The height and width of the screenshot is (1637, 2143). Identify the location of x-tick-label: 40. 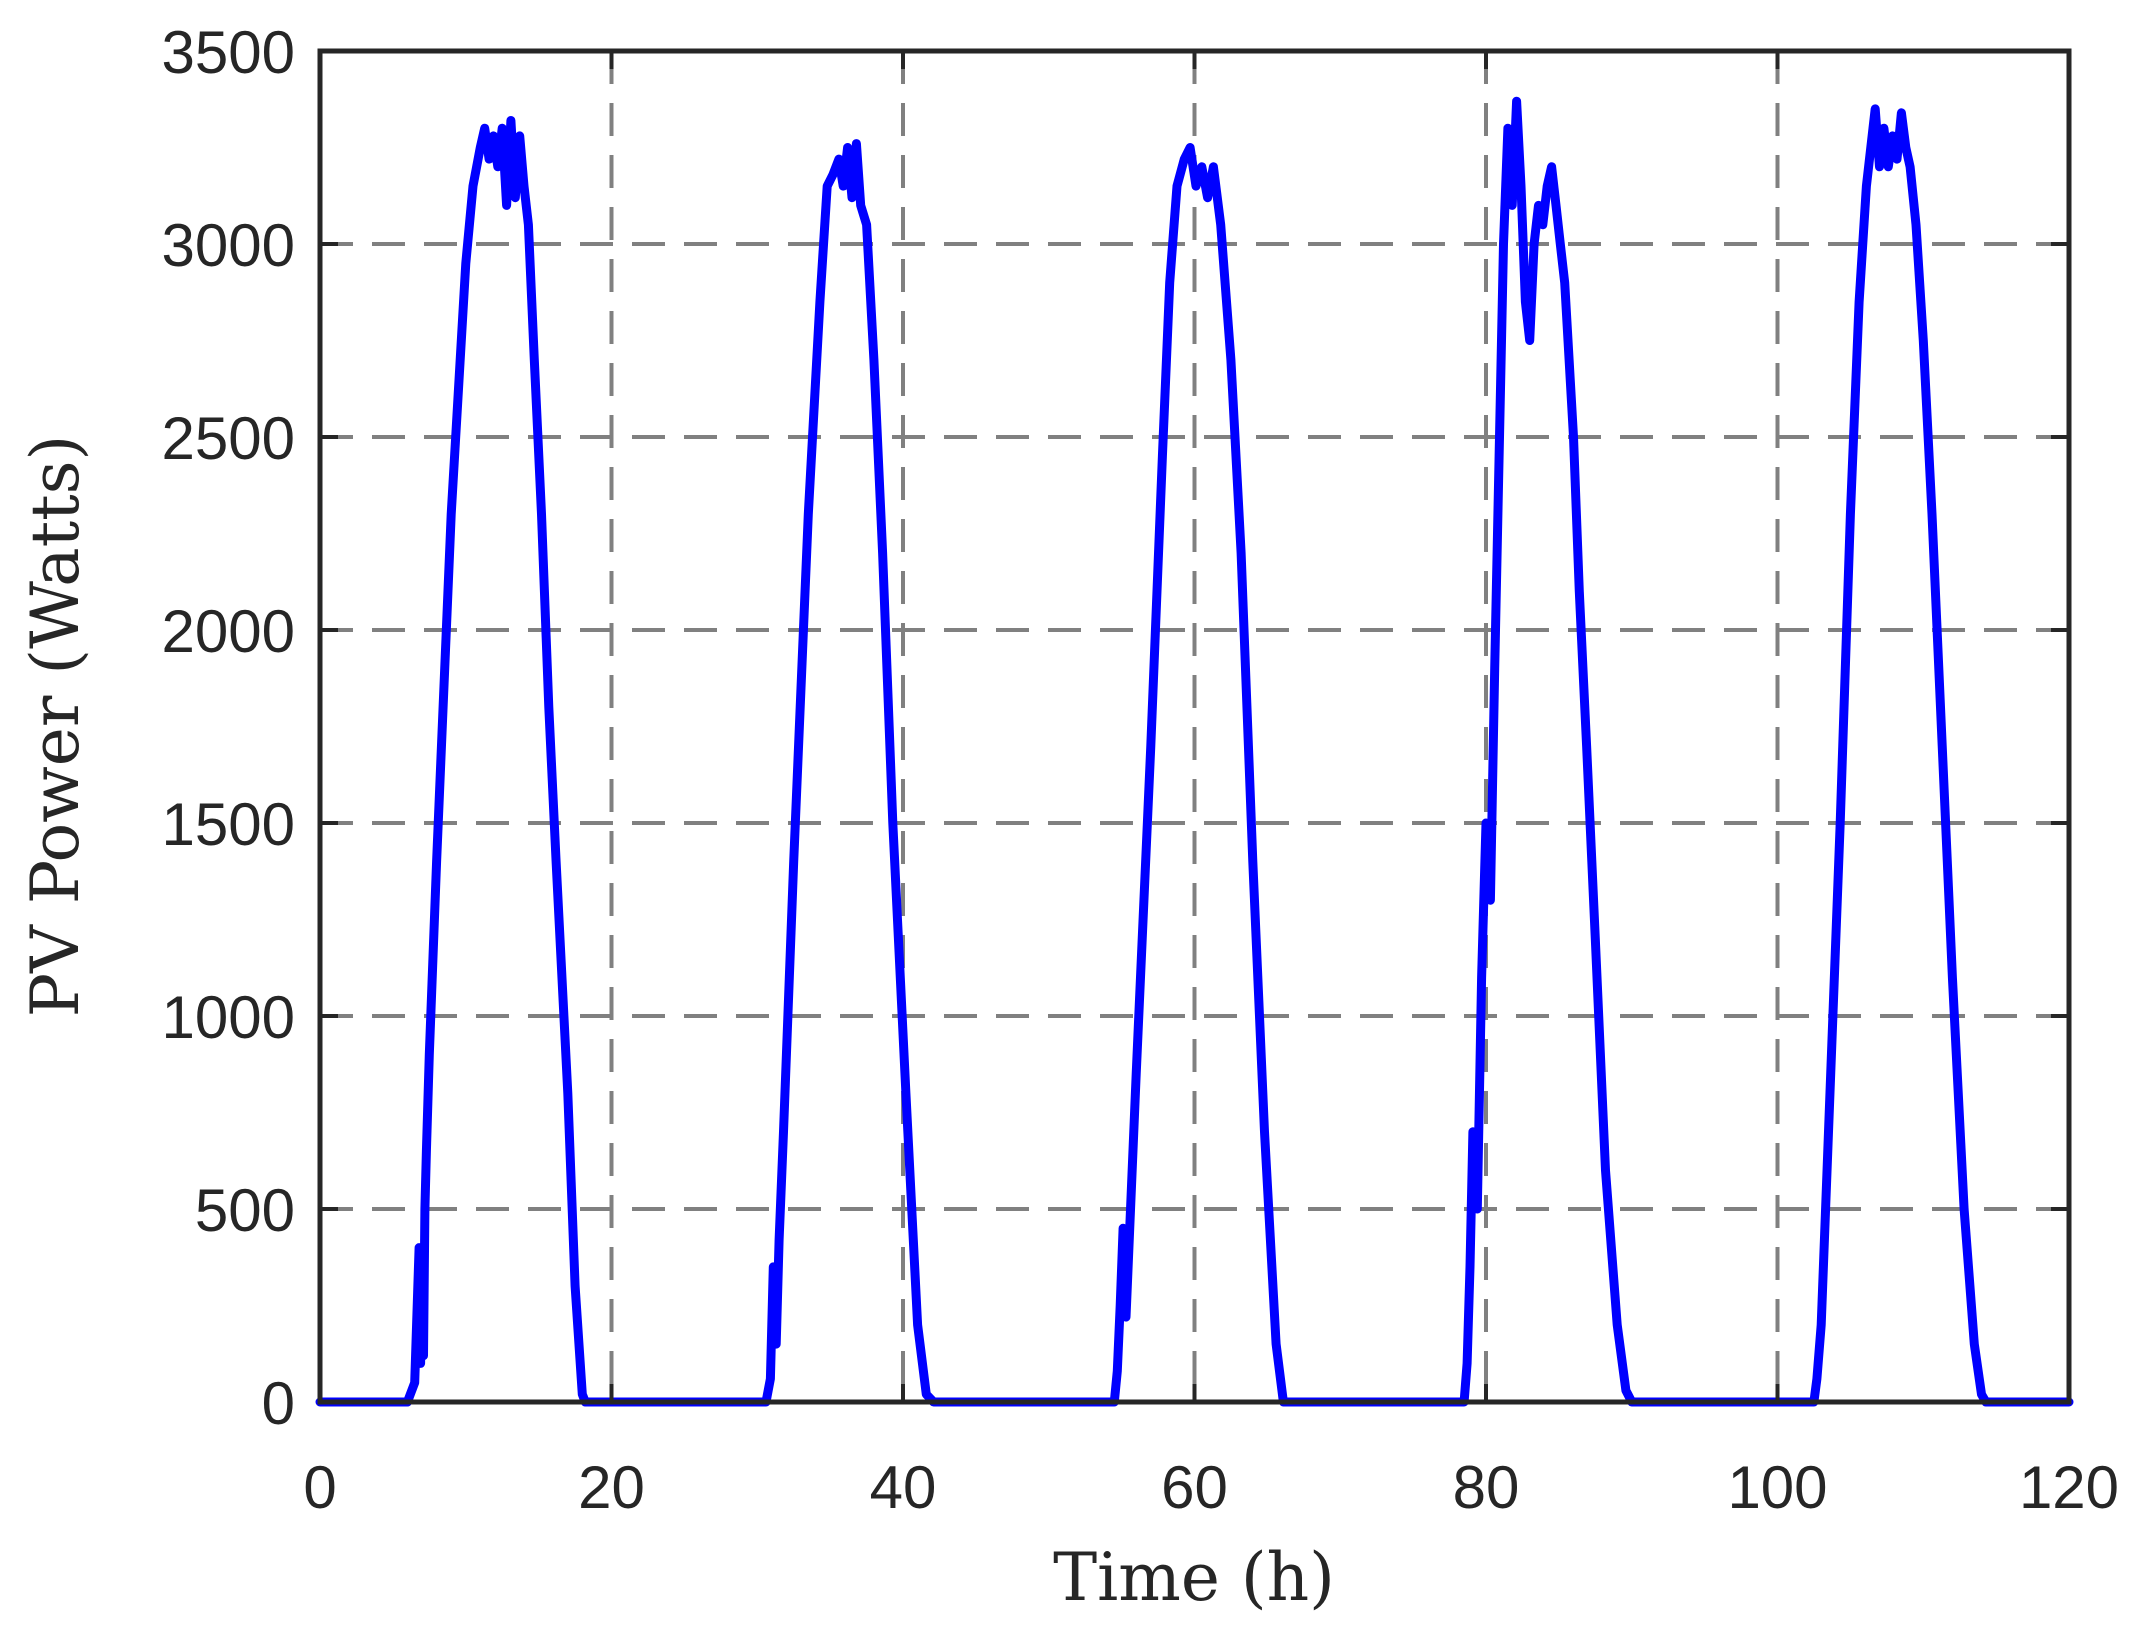
(903, 1487).